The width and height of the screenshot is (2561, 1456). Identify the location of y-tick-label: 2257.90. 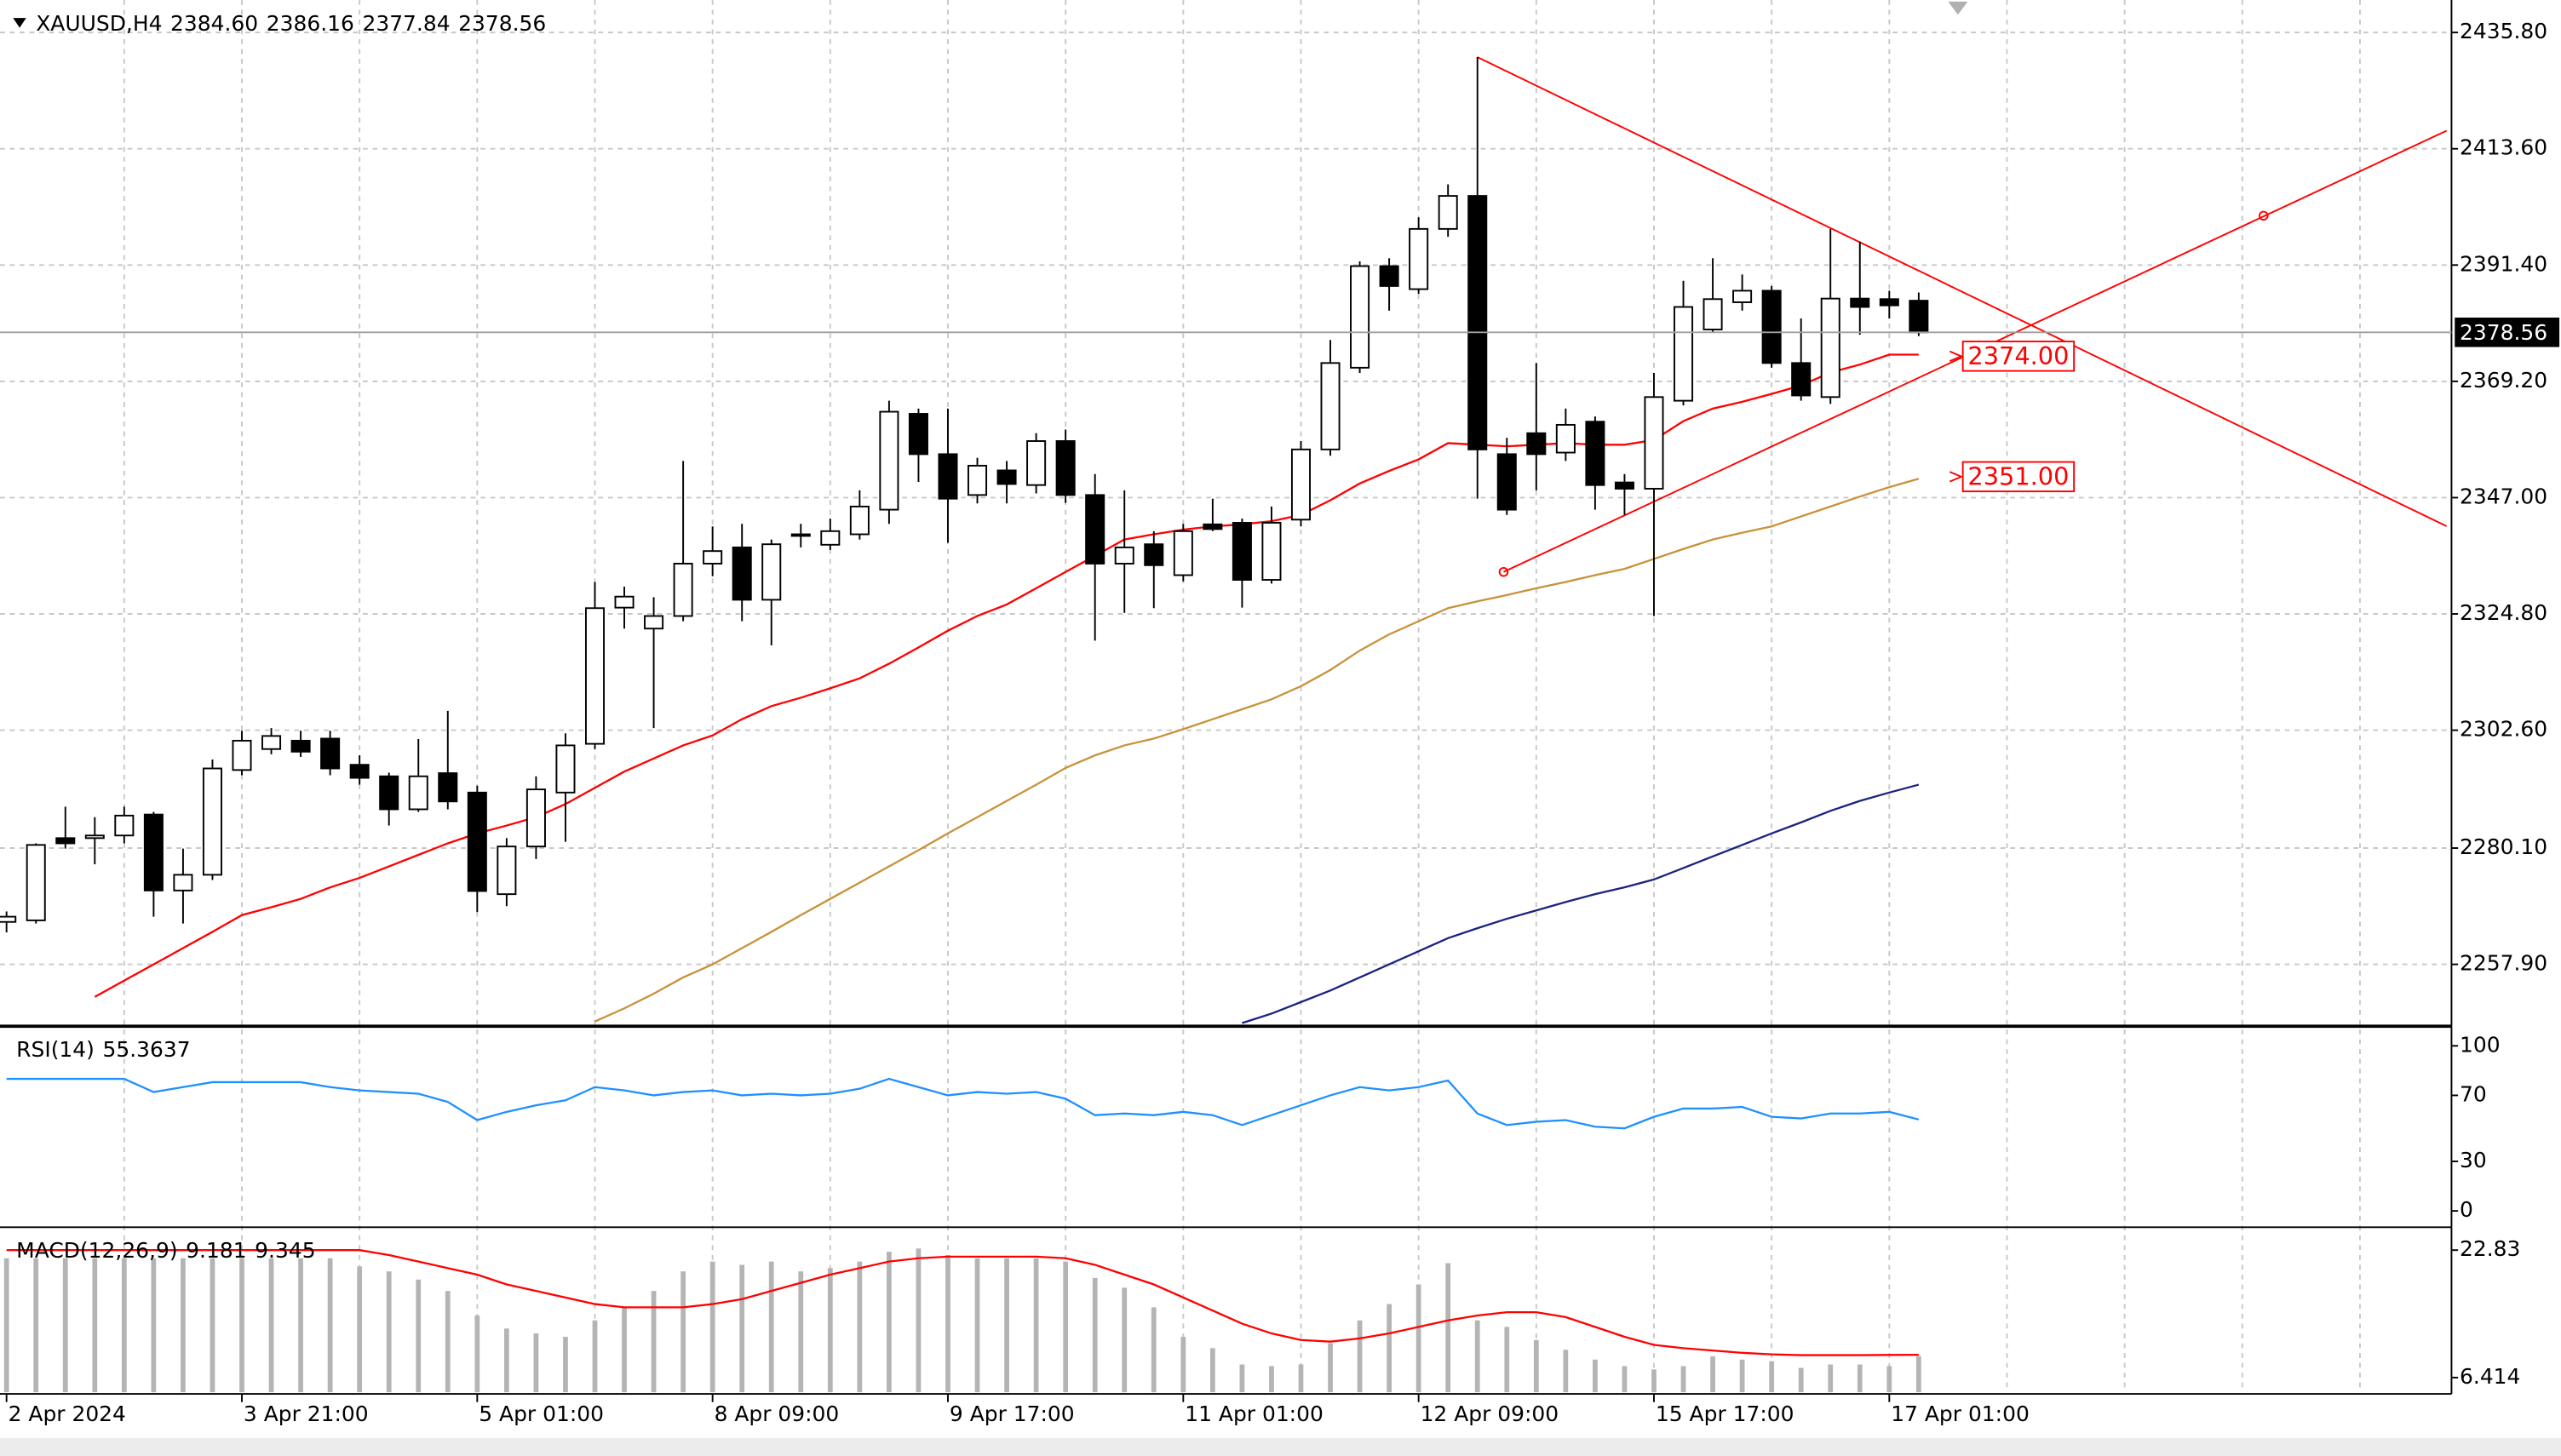
(2503, 964).